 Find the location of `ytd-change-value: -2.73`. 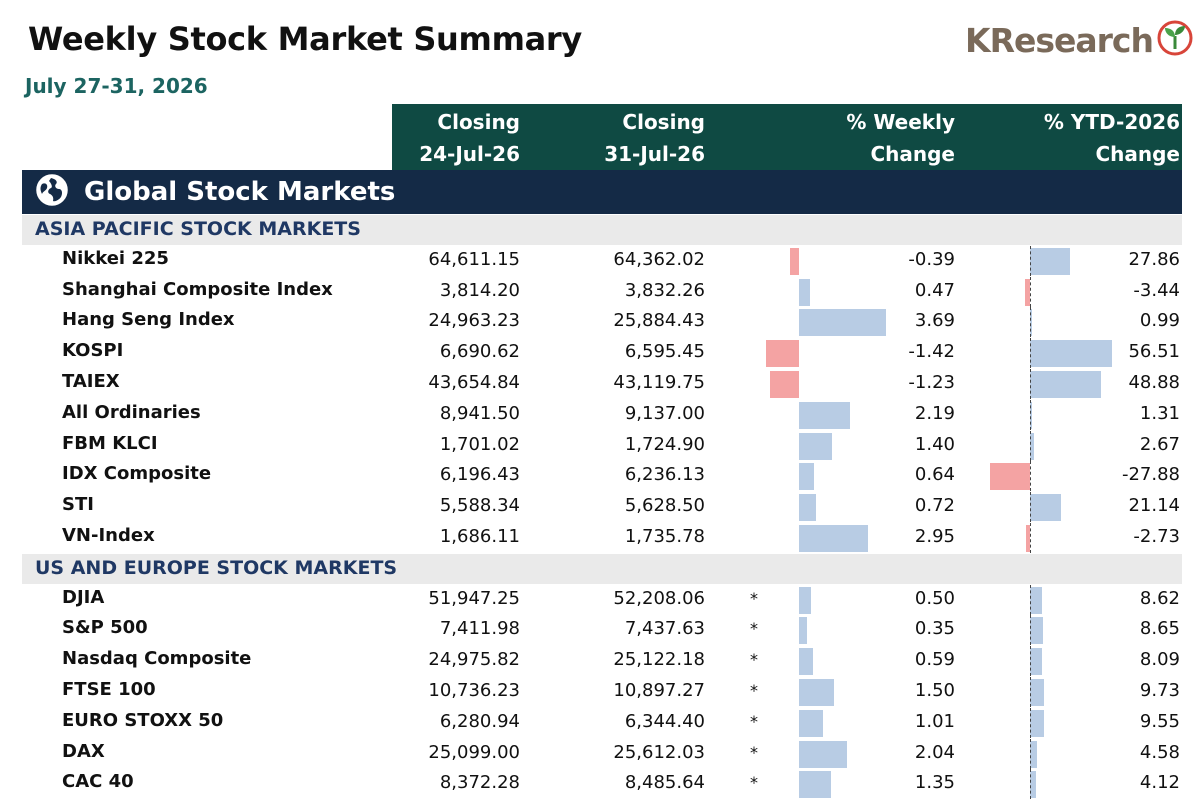

ytd-change-value: -2.73 is located at coordinates (1156, 536).